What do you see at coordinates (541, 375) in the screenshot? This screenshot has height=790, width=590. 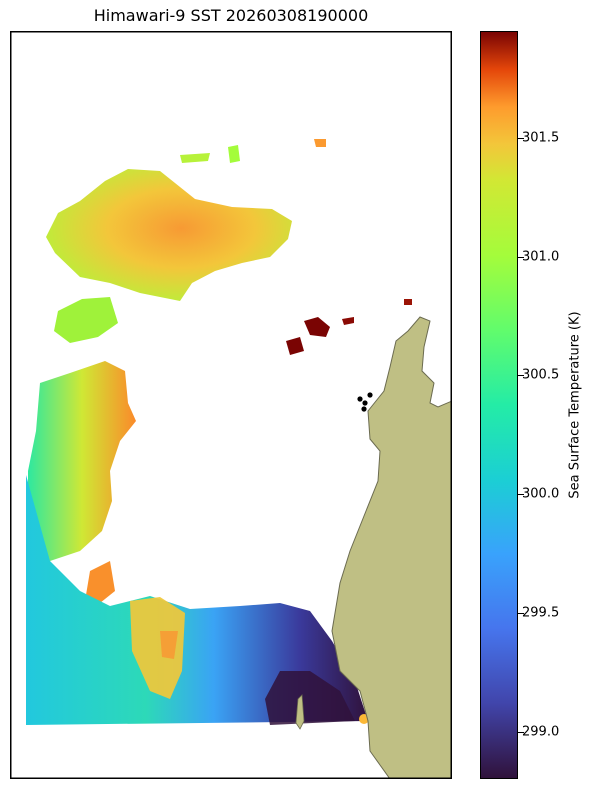 I see `colorbar-tick-label: 300.5` at bounding box center [541, 375].